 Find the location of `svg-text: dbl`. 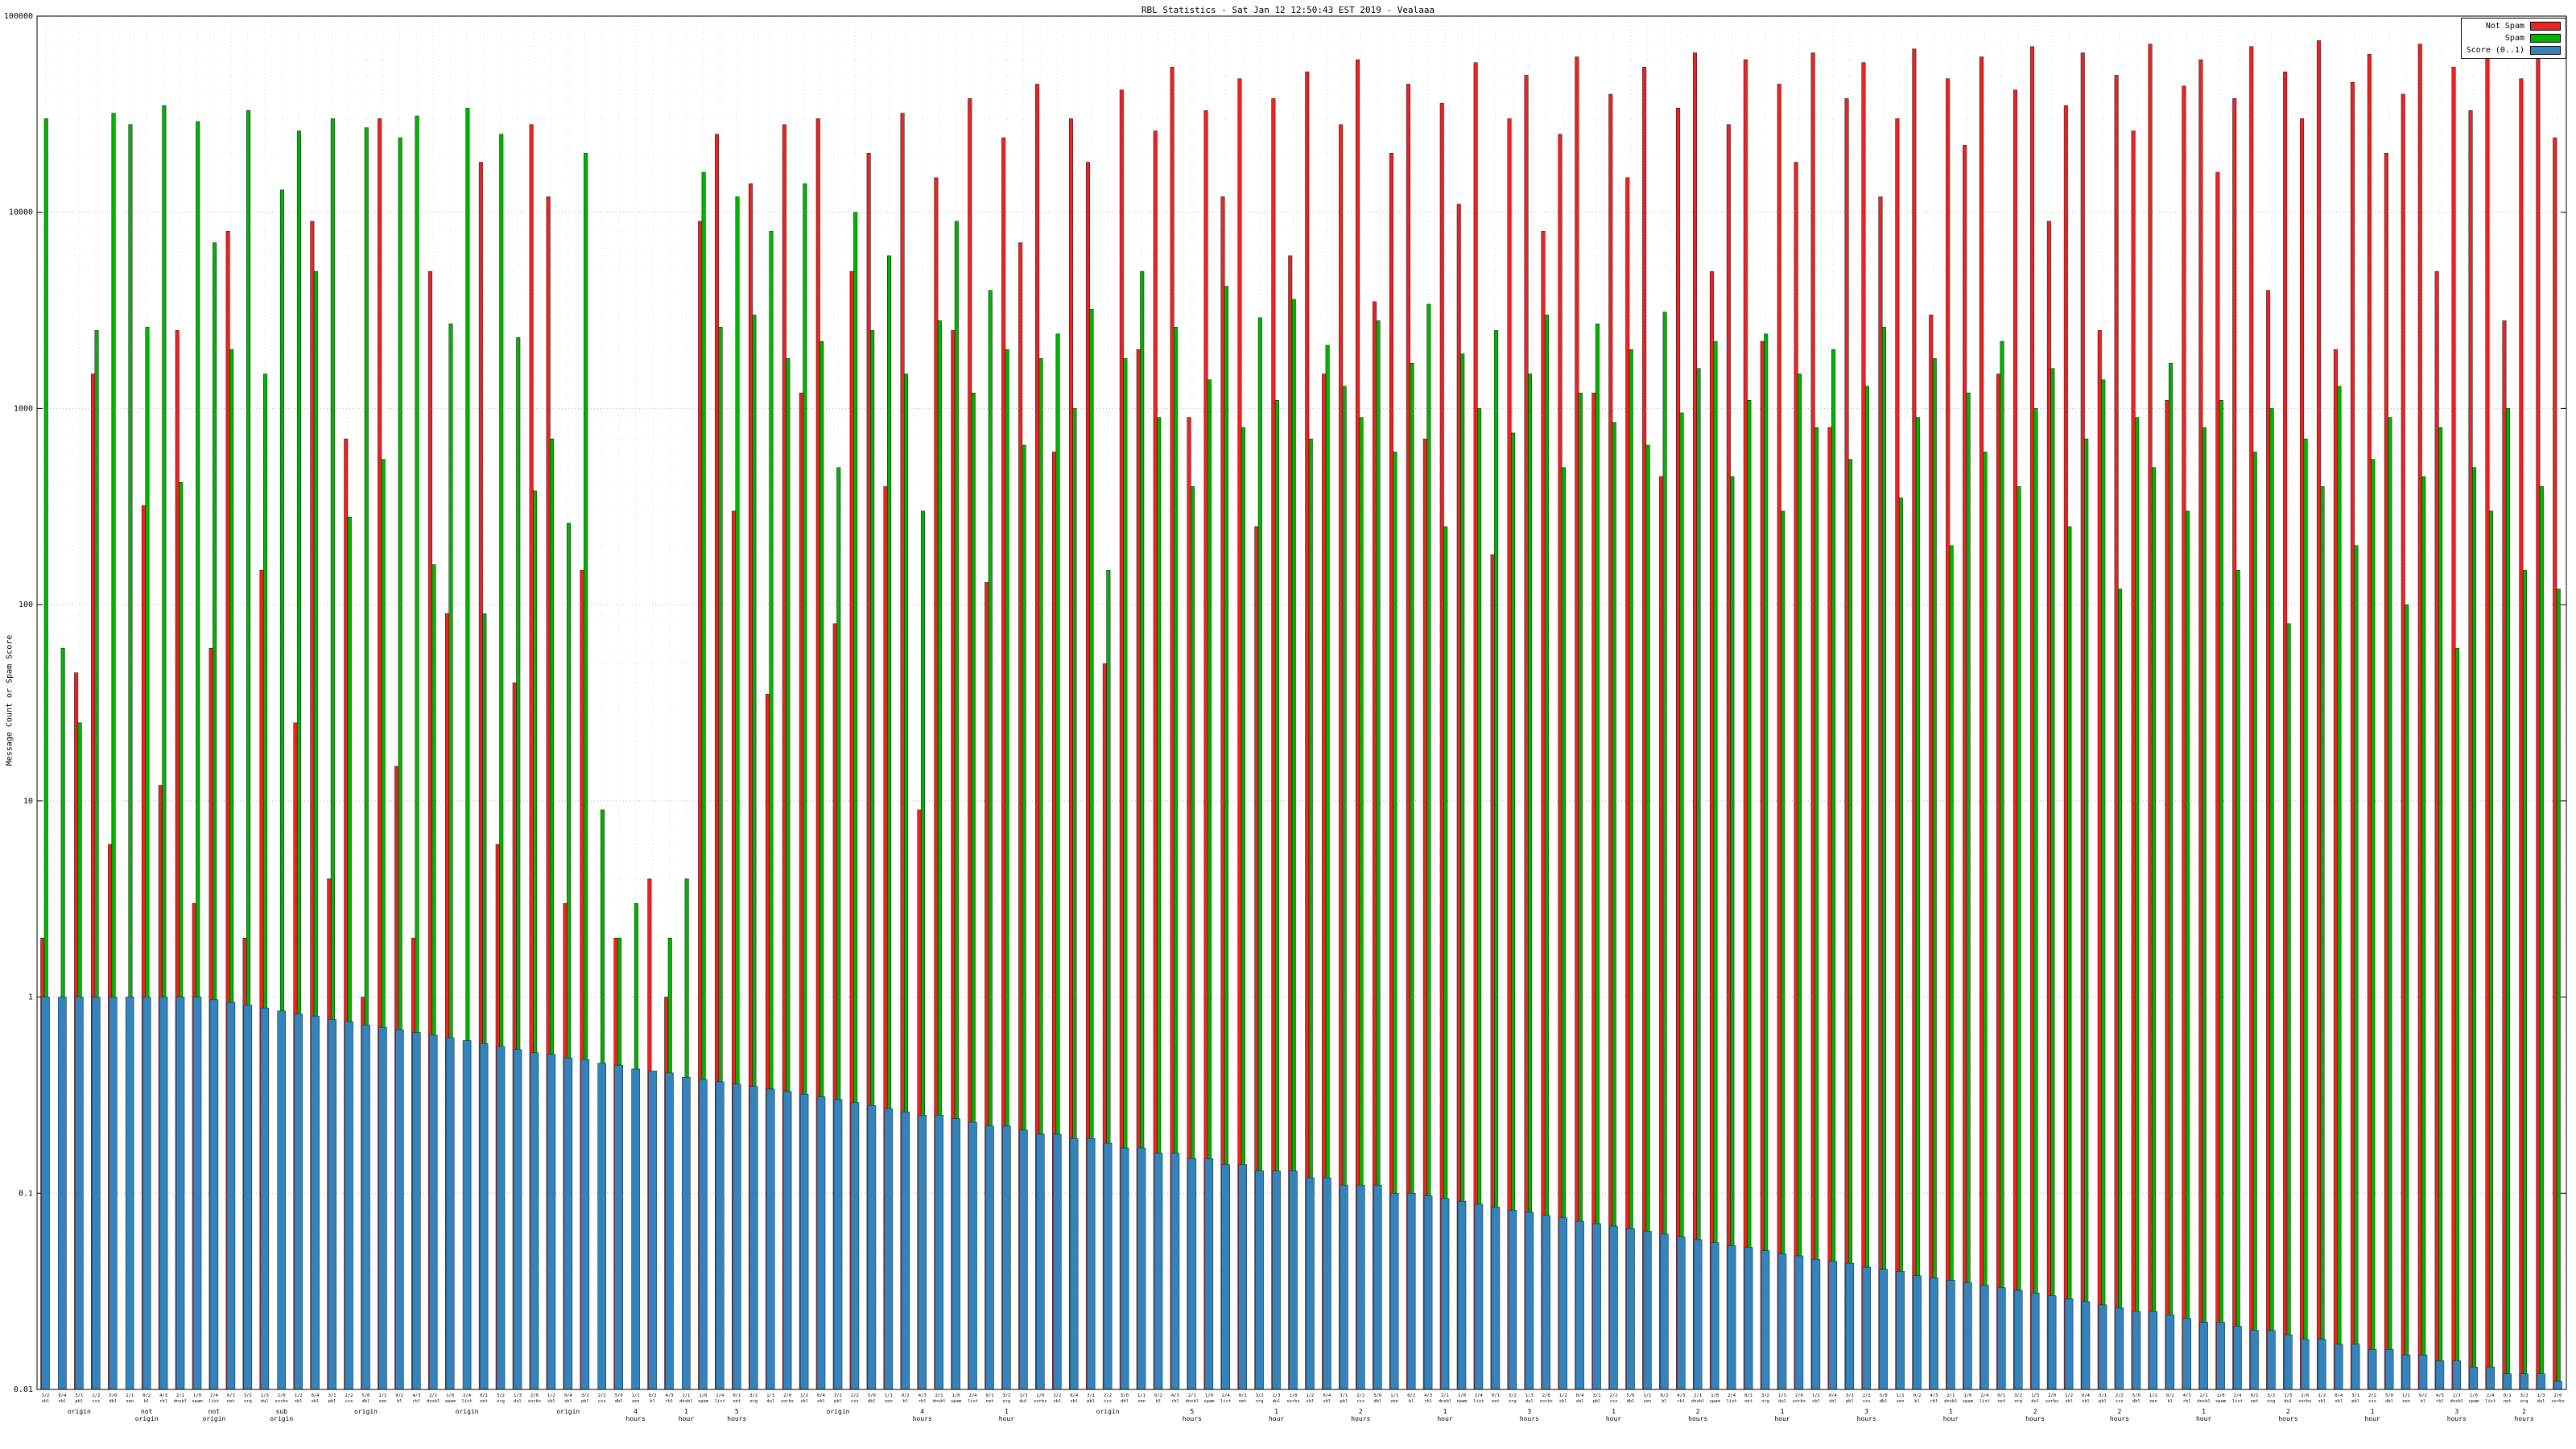

svg-text: dbl is located at coordinates (1884, 1401).